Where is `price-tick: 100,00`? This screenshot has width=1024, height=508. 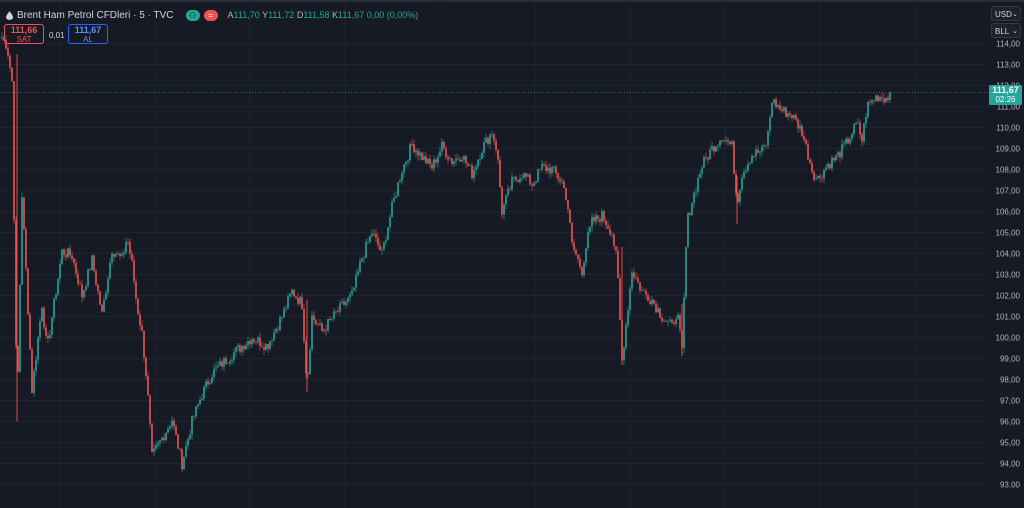 price-tick: 100,00 is located at coordinates (1007, 337).